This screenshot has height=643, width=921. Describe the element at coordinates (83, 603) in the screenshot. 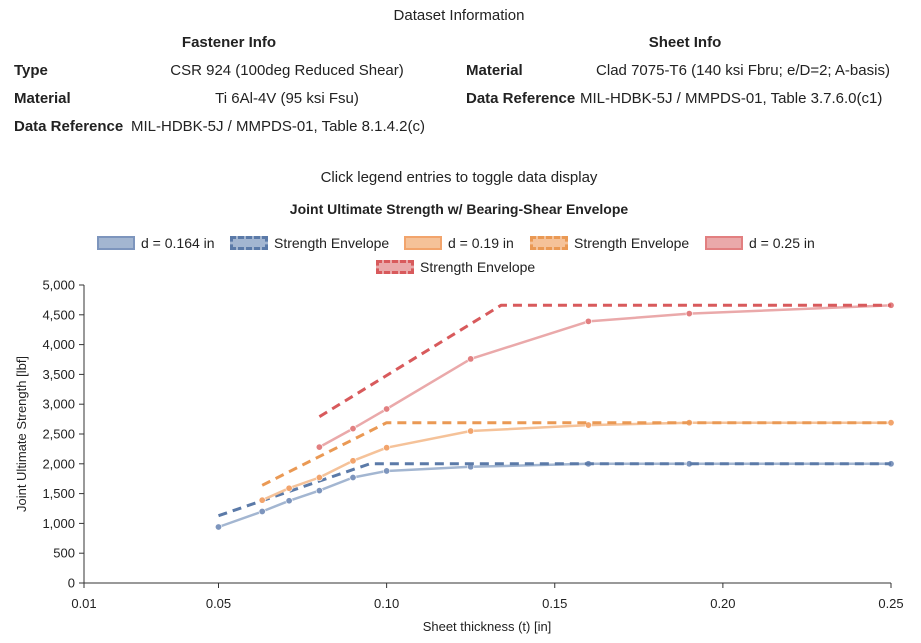

I see `x-tick-label: 0.01` at that location.